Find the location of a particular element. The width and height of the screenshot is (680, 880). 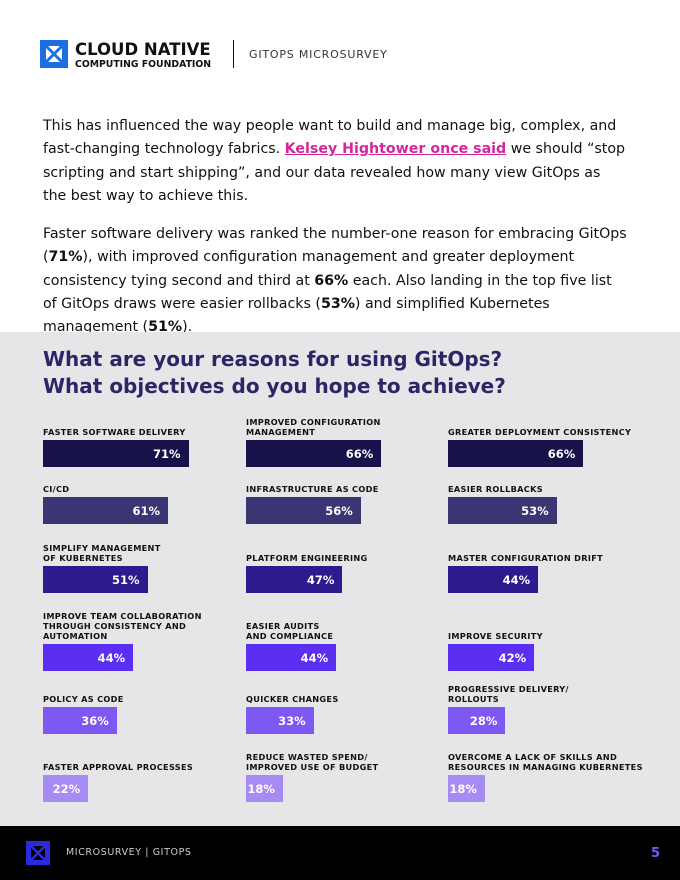

value-label: 22% is located at coordinates (66, 788).